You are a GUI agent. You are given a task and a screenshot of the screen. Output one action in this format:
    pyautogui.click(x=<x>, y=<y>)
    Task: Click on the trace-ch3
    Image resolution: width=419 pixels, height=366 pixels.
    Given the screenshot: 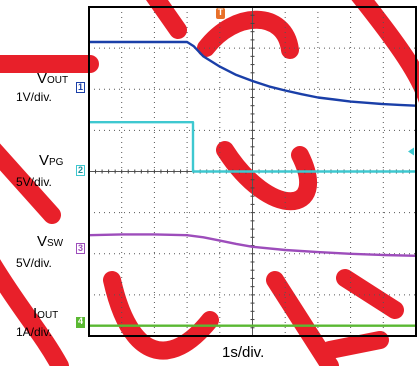 What is the action you would take?
    pyautogui.click(x=252, y=245)
    